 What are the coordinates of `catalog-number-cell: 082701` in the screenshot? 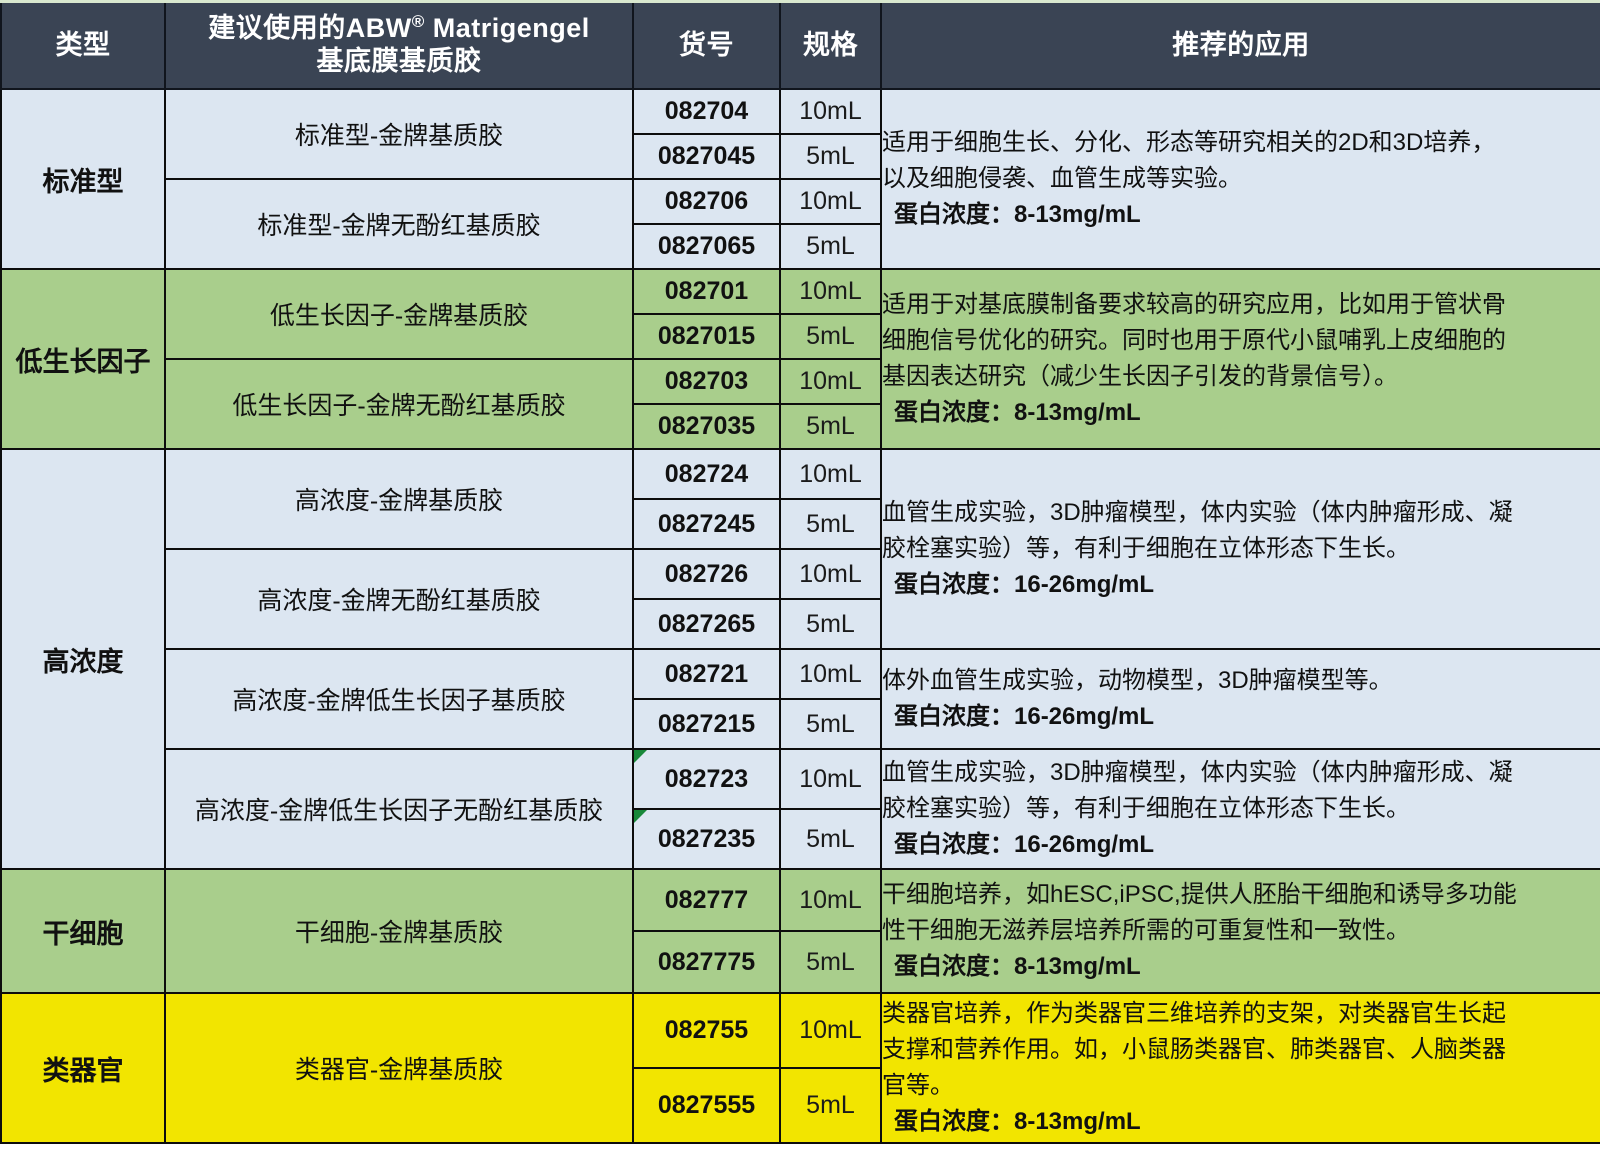 It's located at (706, 291).